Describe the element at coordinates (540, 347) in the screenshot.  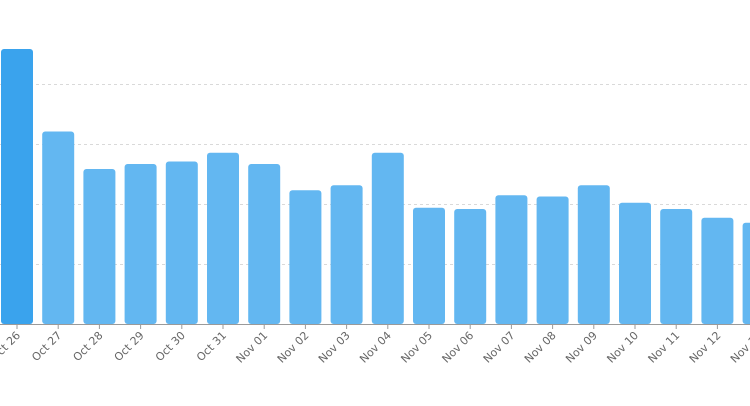
I see `x-tick-label: Nov 08` at that location.